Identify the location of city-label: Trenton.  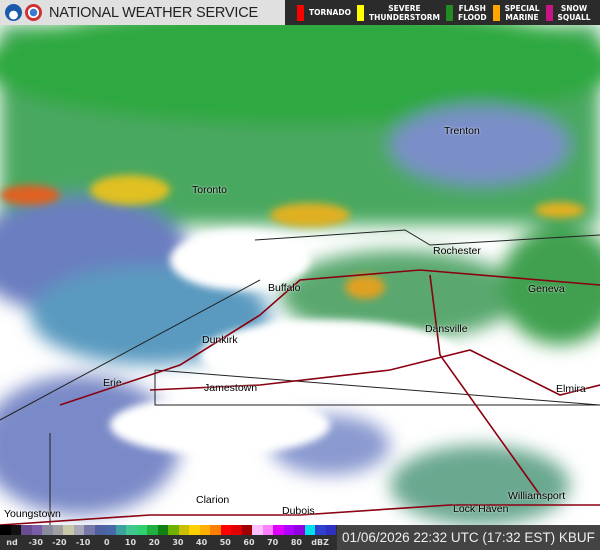
(462, 131).